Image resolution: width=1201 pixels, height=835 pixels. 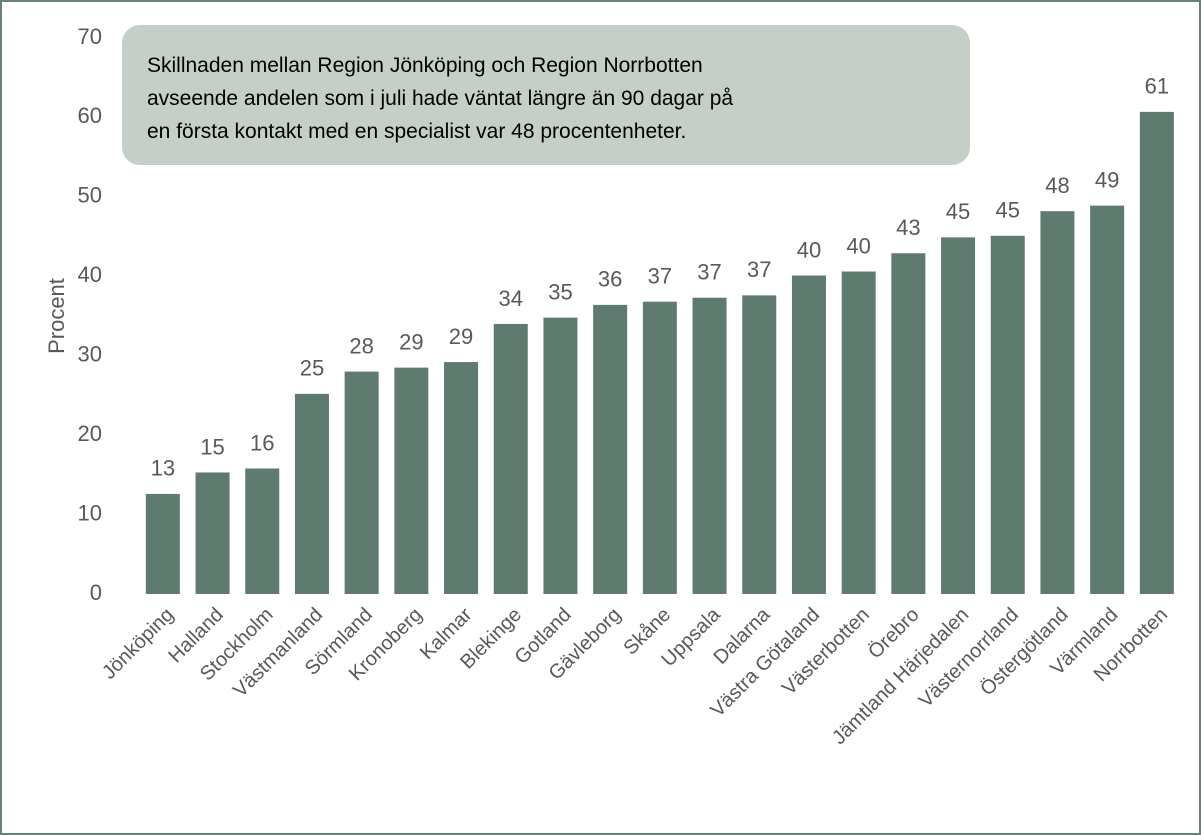 I want to click on value-label: 43, so click(x=908, y=227).